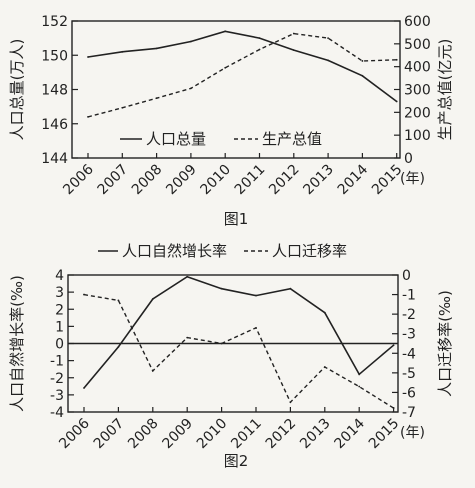 The image size is (475, 488). What do you see at coordinates (57, 413) in the screenshot?
I see `y-left-tick-label: -4` at bounding box center [57, 413].